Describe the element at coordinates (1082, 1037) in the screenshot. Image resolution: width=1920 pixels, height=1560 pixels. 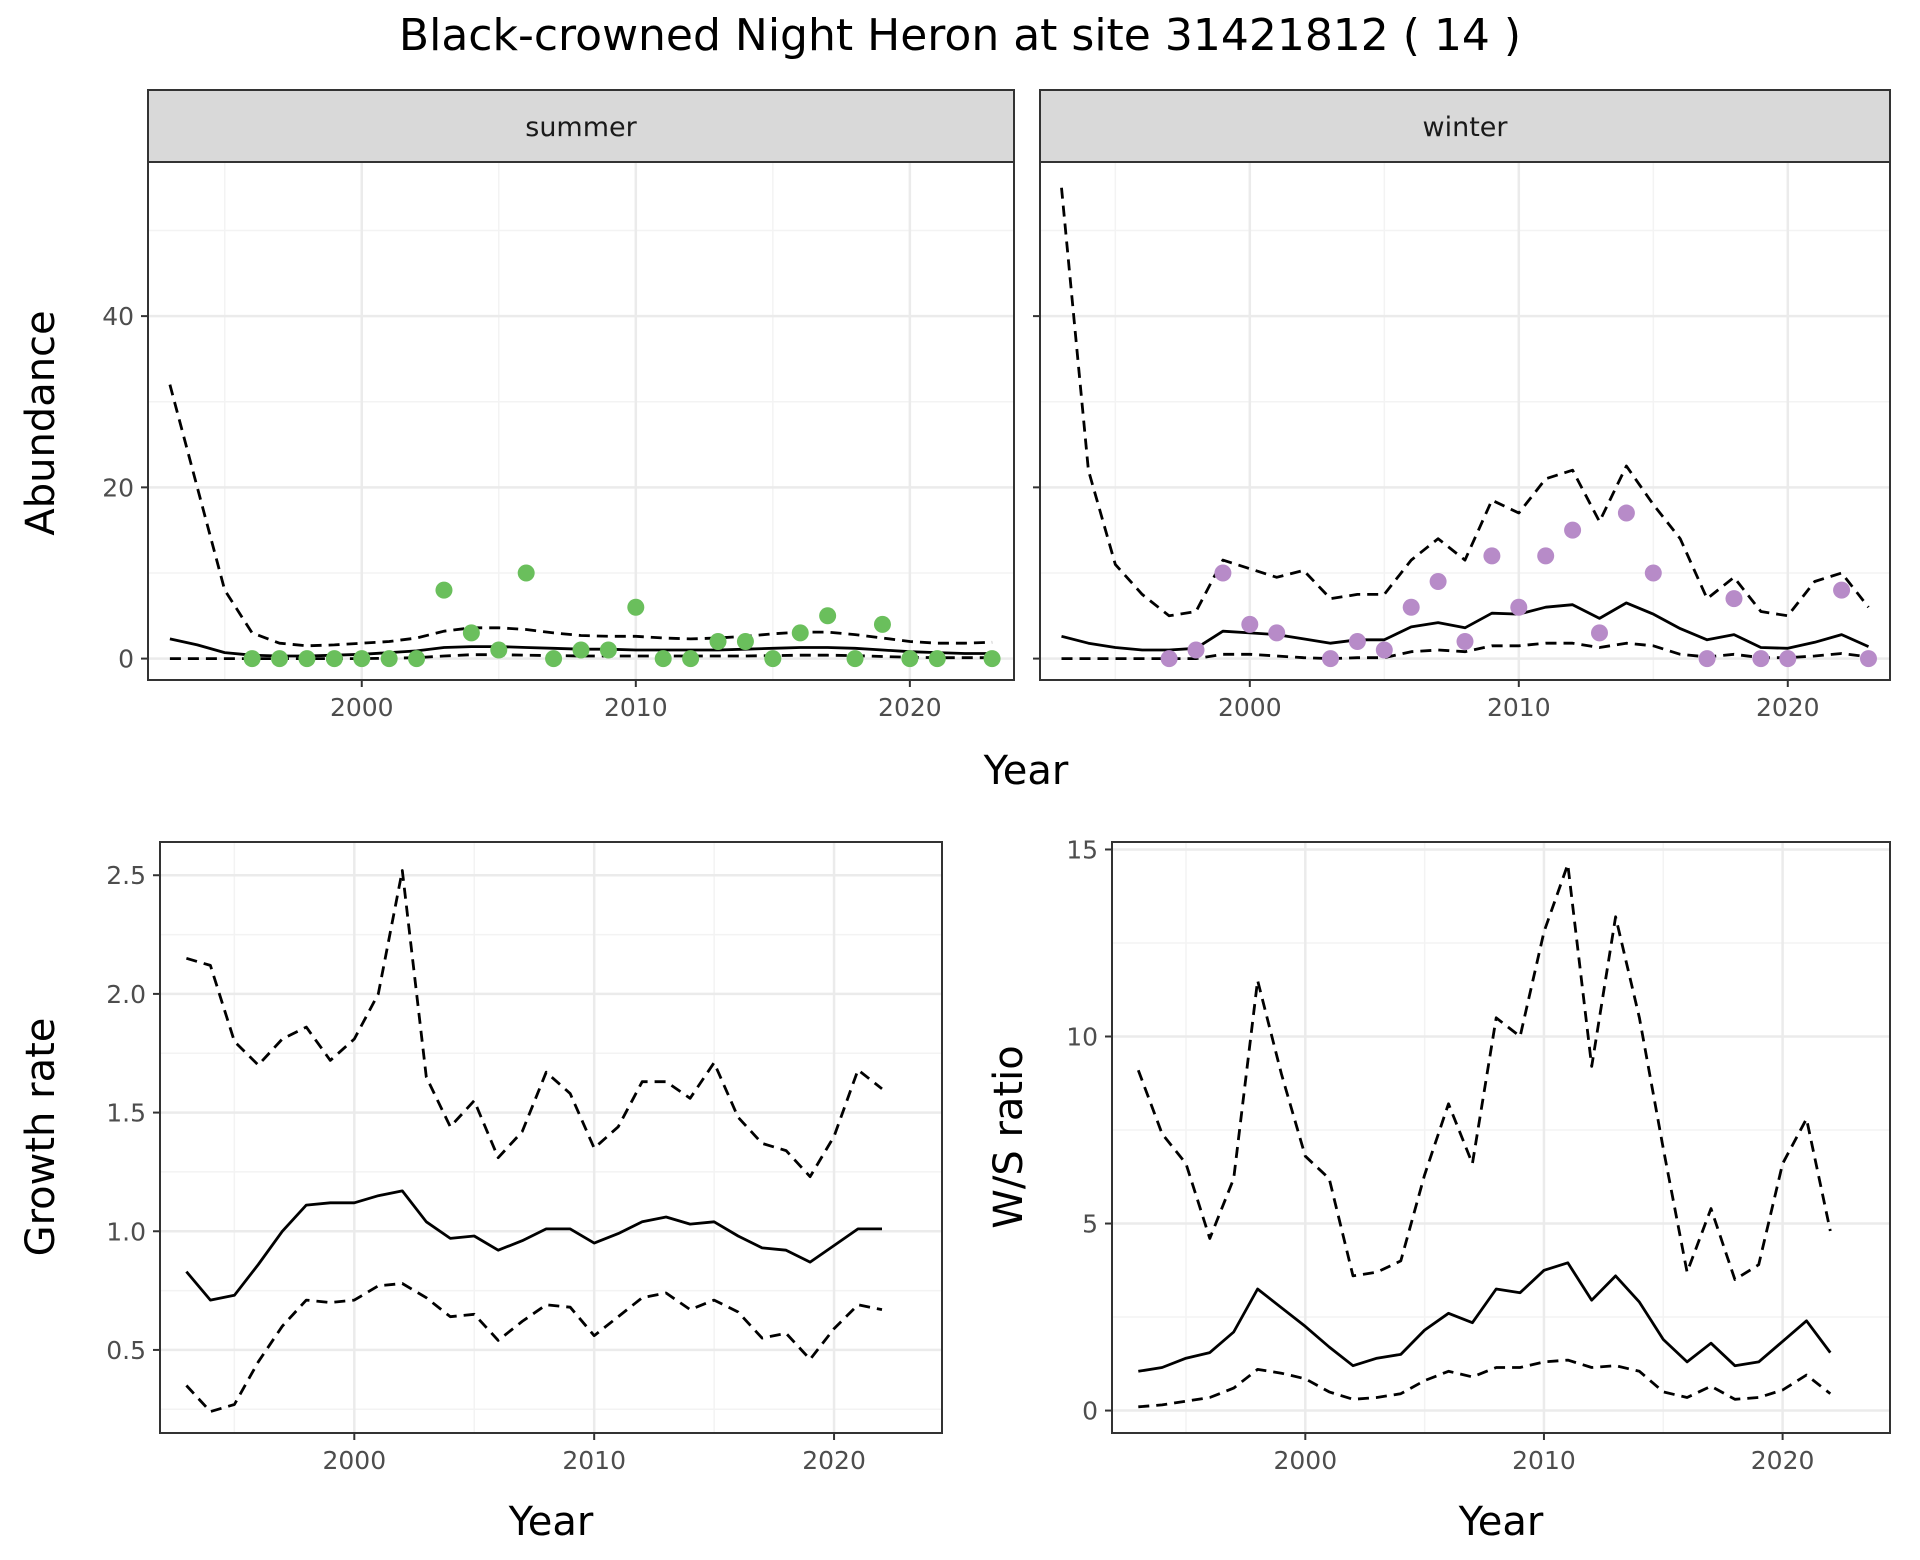
I see `y-tick-label: 10` at that location.